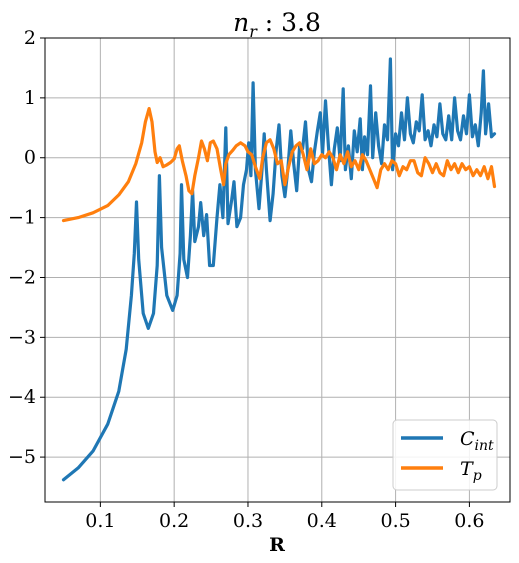  Describe the element at coordinates (285, 517) in the screenshot. I see `x-axis-ticks: 0.1 0.2 0.3 0.4 0.5 0.6` at that location.